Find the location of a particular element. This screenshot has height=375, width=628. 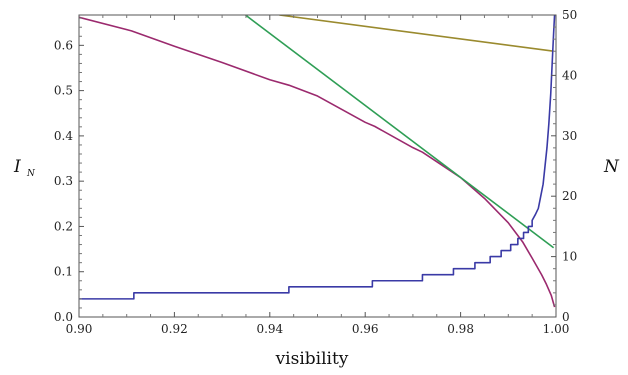

x-tick-label: 0.98 is located at coordinates (460, 329).